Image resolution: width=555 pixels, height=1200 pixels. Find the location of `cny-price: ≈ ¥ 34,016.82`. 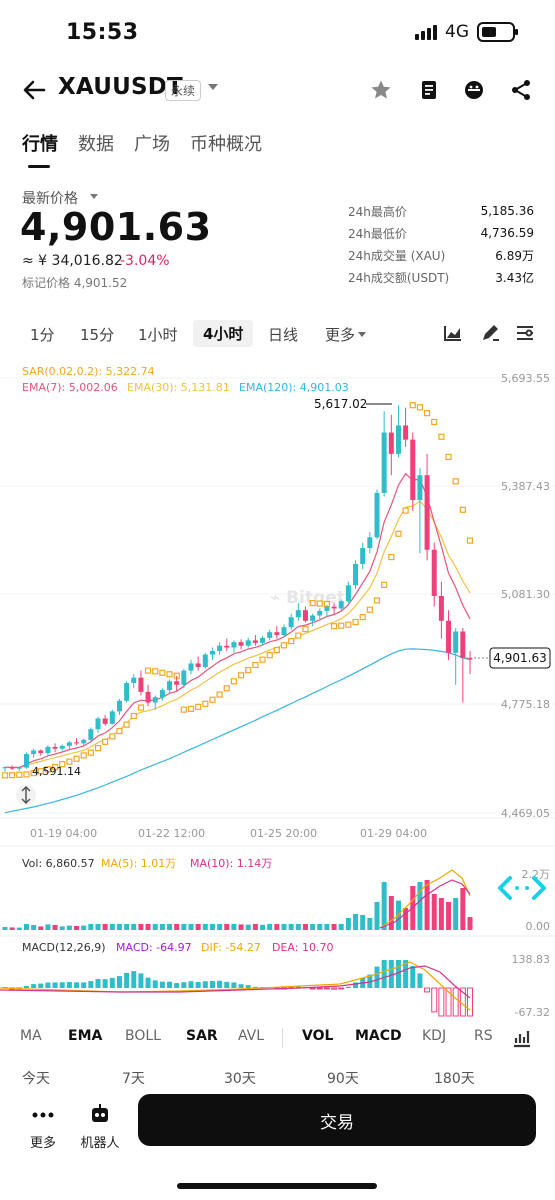

cny-price: ≈ ¥ 34,016.82 is located at coordinates (72, 261).